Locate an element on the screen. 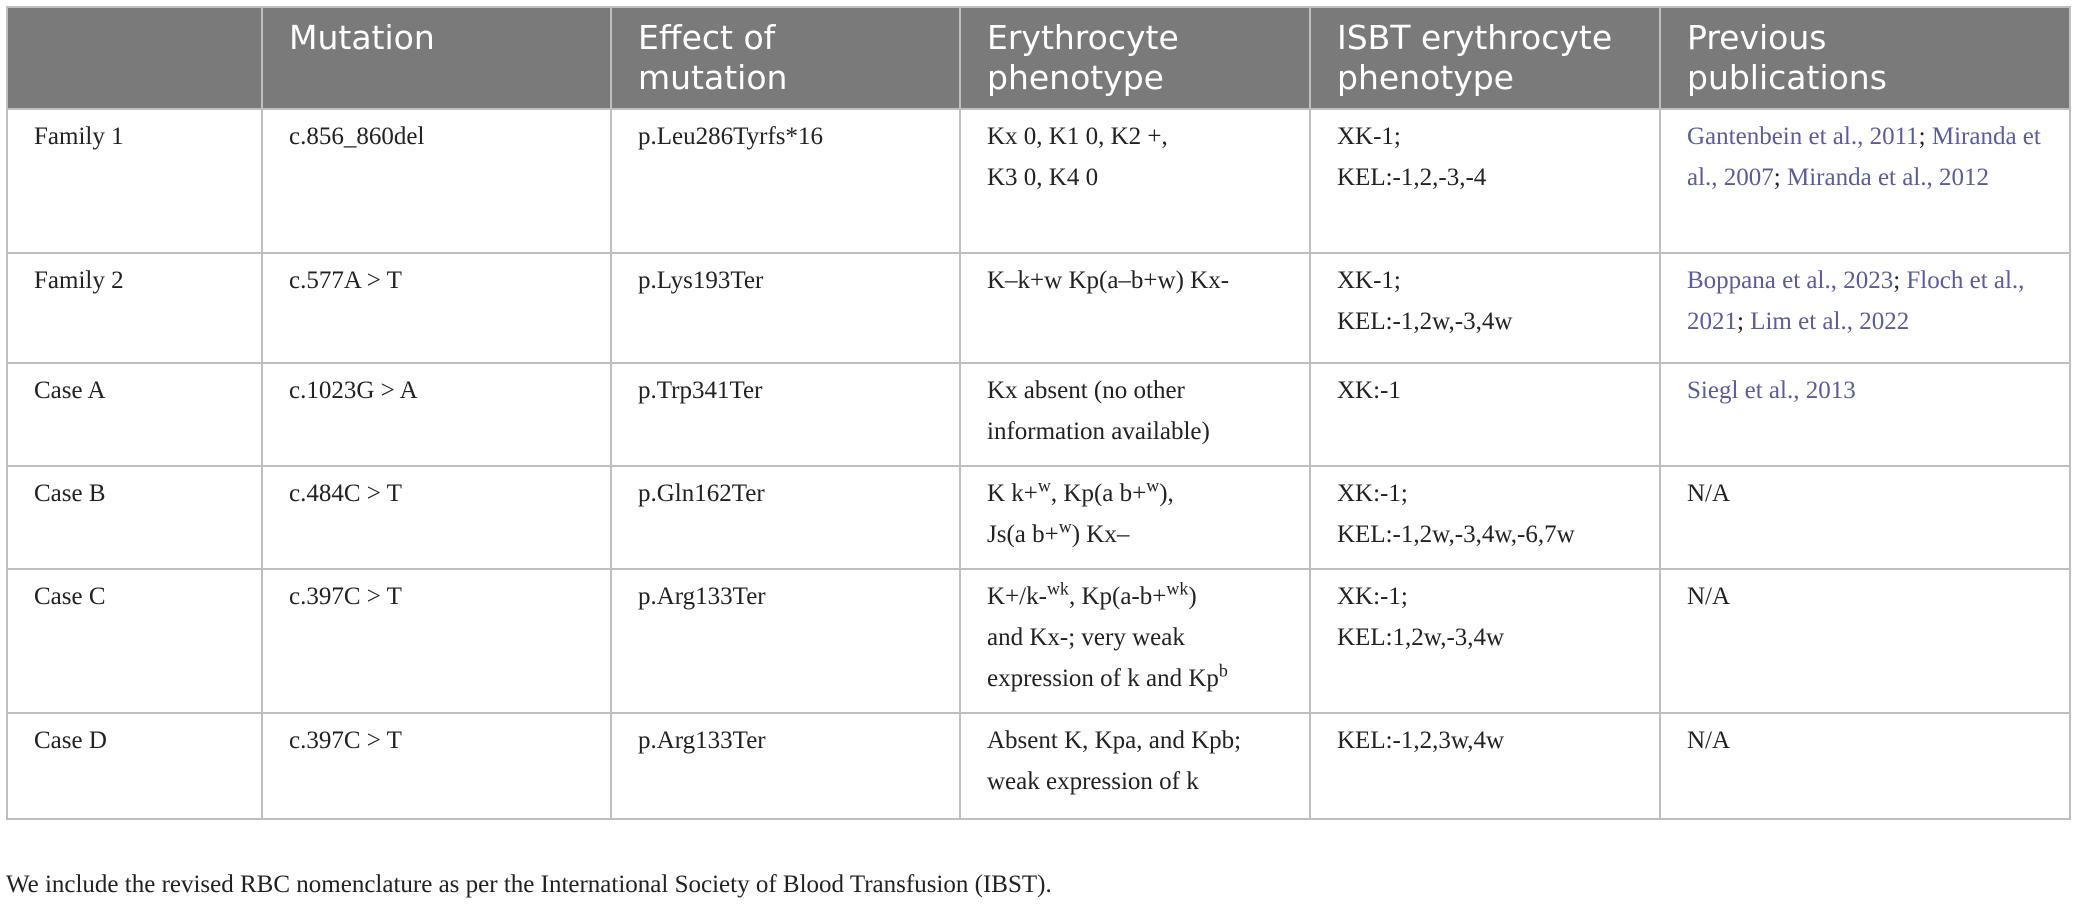  erythrocyte-text: K+/k- is located at coordinates (1017, 596).